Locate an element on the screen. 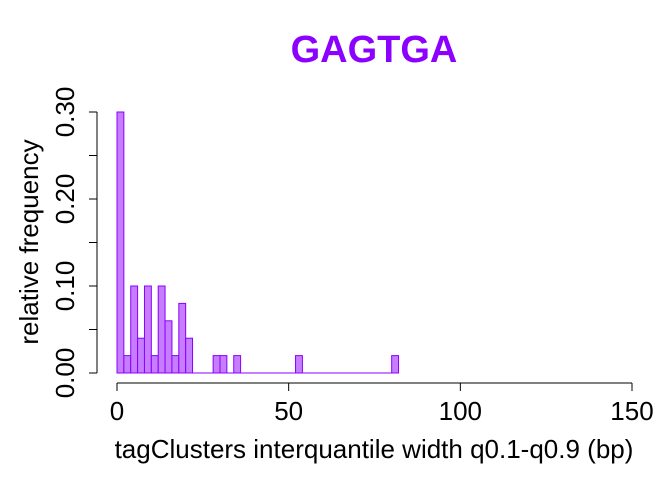 Image resolution: width=672 pixels, height=480 pixels. x-tick-label: 50 is located at coordinates (288, 411).